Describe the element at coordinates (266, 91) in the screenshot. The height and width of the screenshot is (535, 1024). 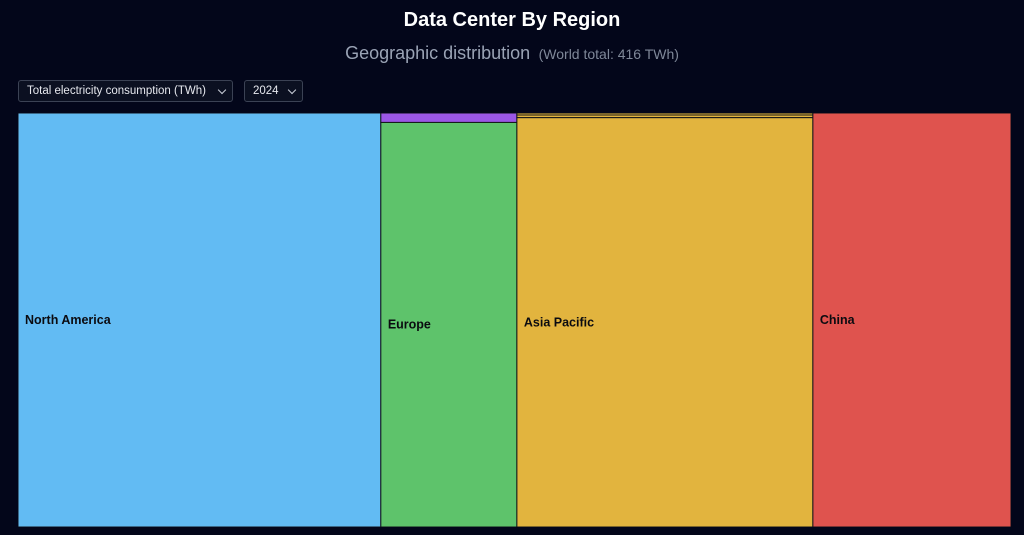
I see `year-select-value: 2024` at that location.